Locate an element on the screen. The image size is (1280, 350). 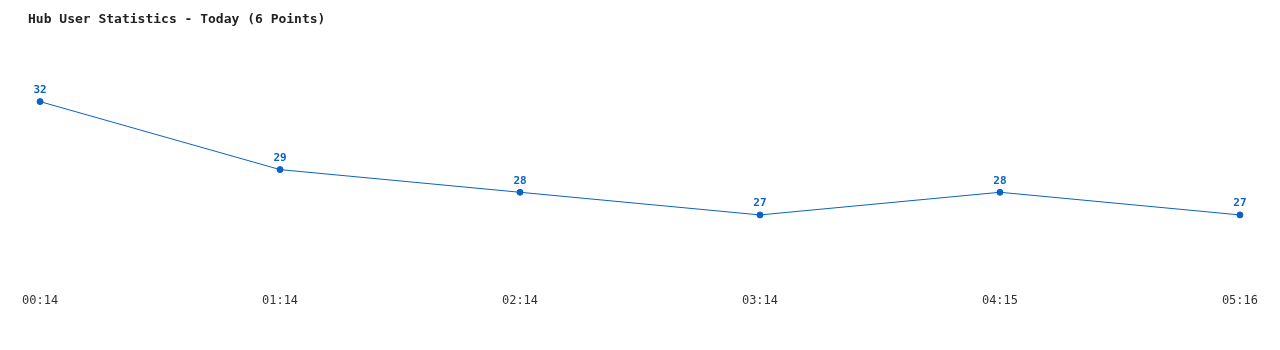
chart-title: Hub User Statistics - Today (6 Points) is located at coordinates (177, 19).